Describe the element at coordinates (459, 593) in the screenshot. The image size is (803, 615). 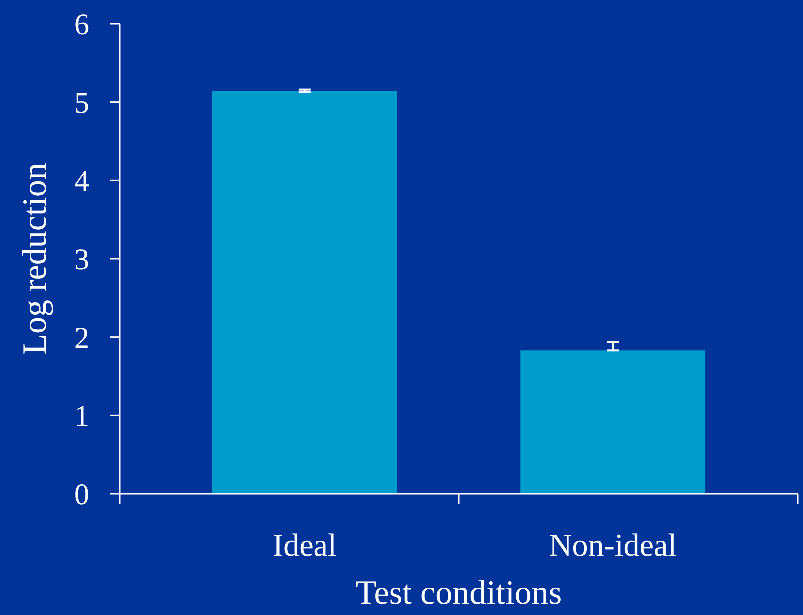
I see `x-axis-title: Test conditions` at that location.